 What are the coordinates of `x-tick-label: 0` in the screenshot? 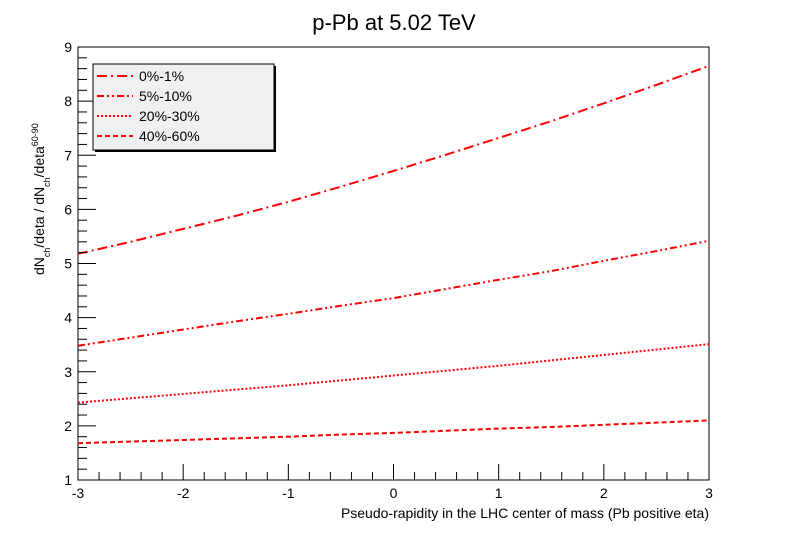 It's located at (394, 493).